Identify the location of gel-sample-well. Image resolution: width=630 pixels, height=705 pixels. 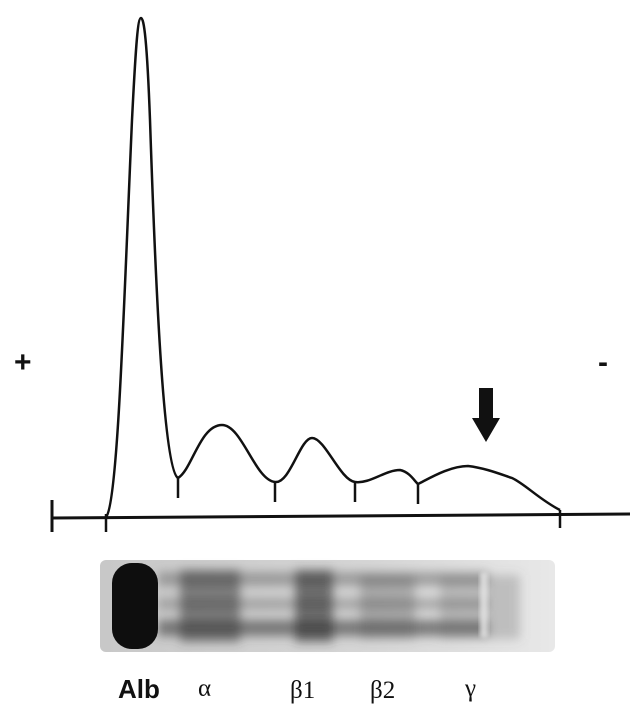
(484, 605).